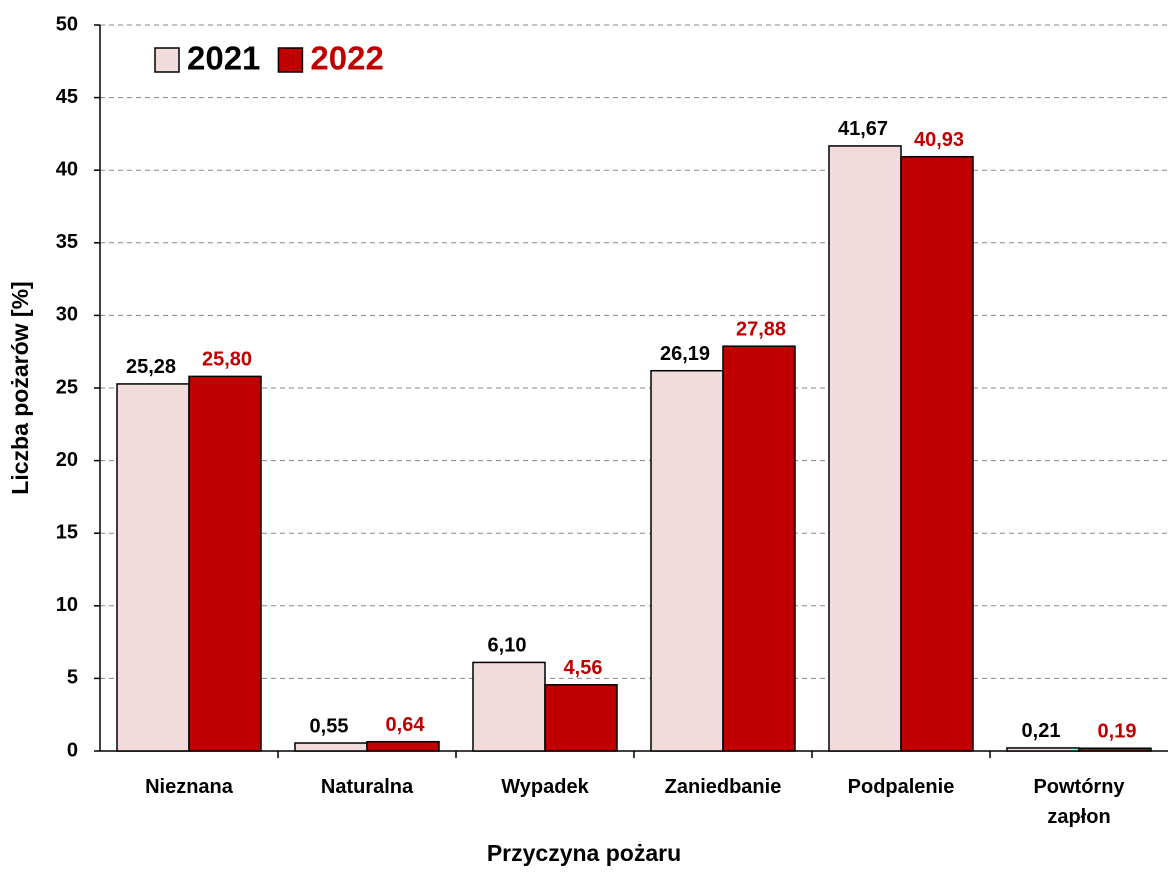 This screenshot has height=872, width=1168. What do you see at coordinates (545, 787) in the screenshot?
I see `x-tick-label: Wypadek` at bounding box center [545, 787].